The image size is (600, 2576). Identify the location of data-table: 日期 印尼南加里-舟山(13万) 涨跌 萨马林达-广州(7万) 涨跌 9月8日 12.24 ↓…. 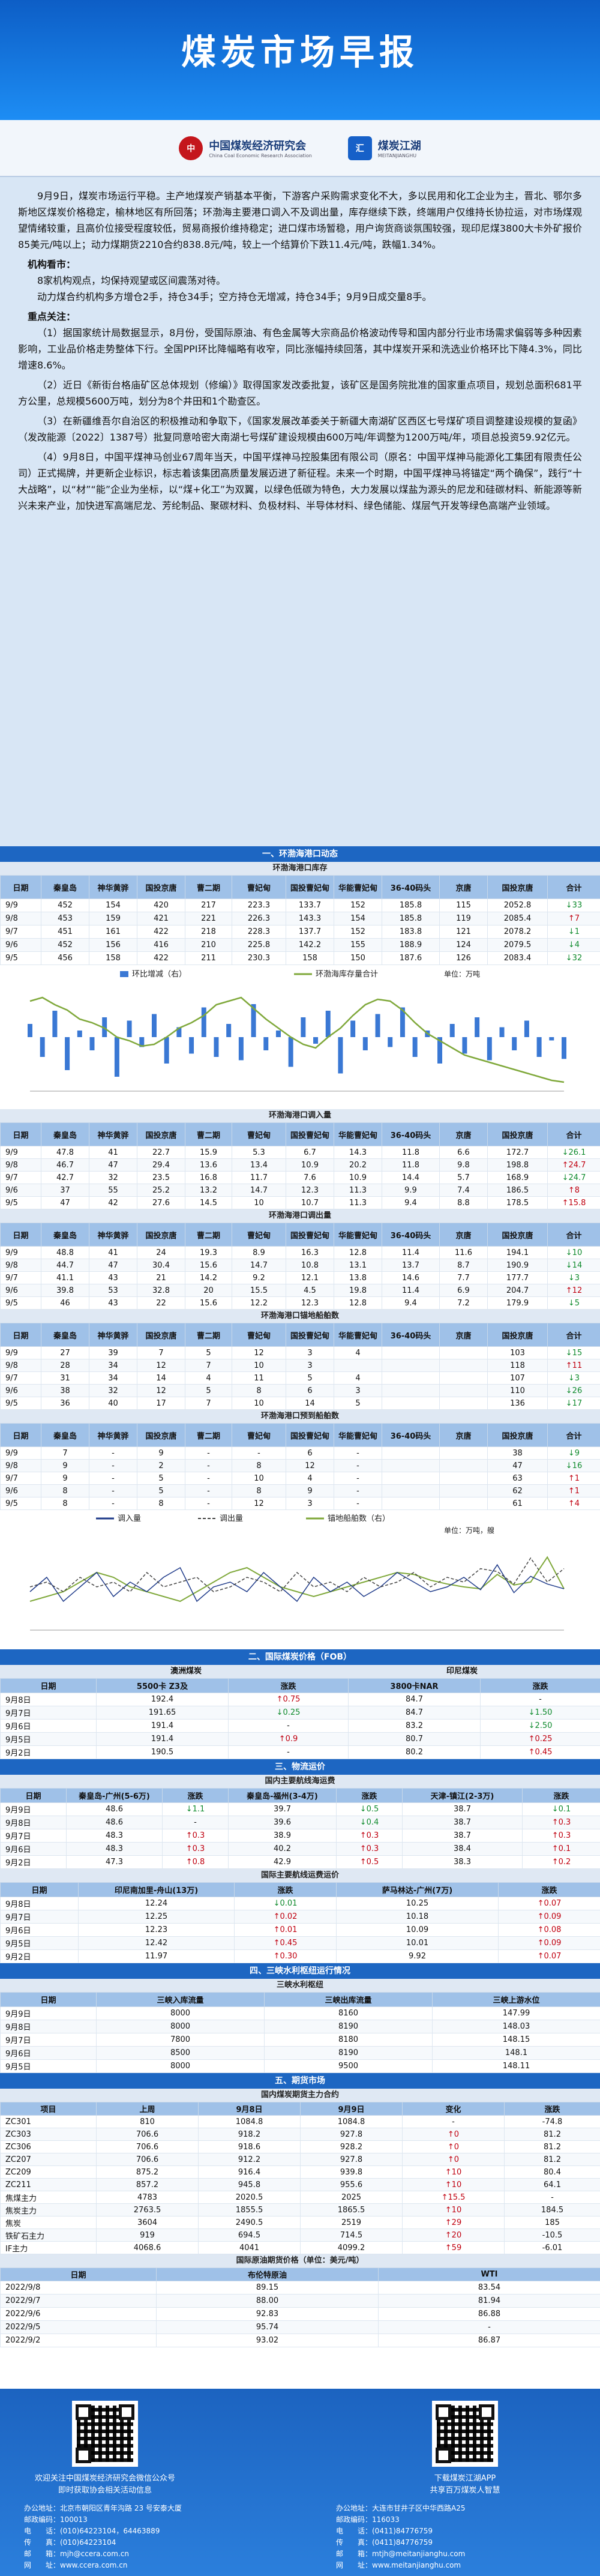
(300, 1922).